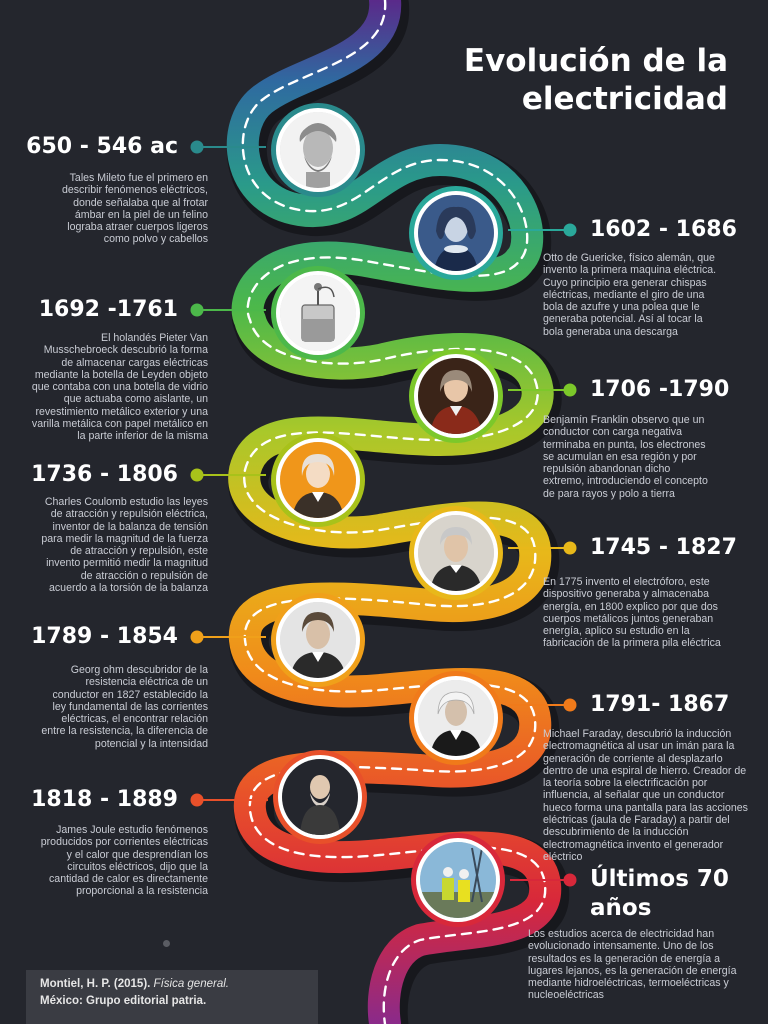  Describe the element at coordinates (139, 670) in the screenshot. I see `event-description-line: Georg ohm descubridor de la` at that location.